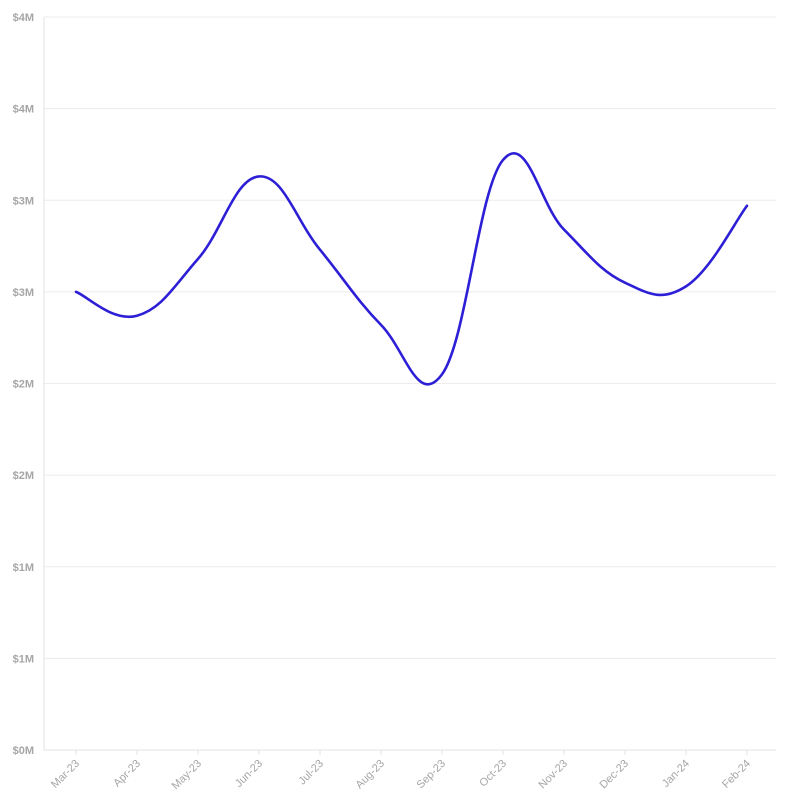  I want to click on x-tick-label: Apr-23, so click(127, 774).